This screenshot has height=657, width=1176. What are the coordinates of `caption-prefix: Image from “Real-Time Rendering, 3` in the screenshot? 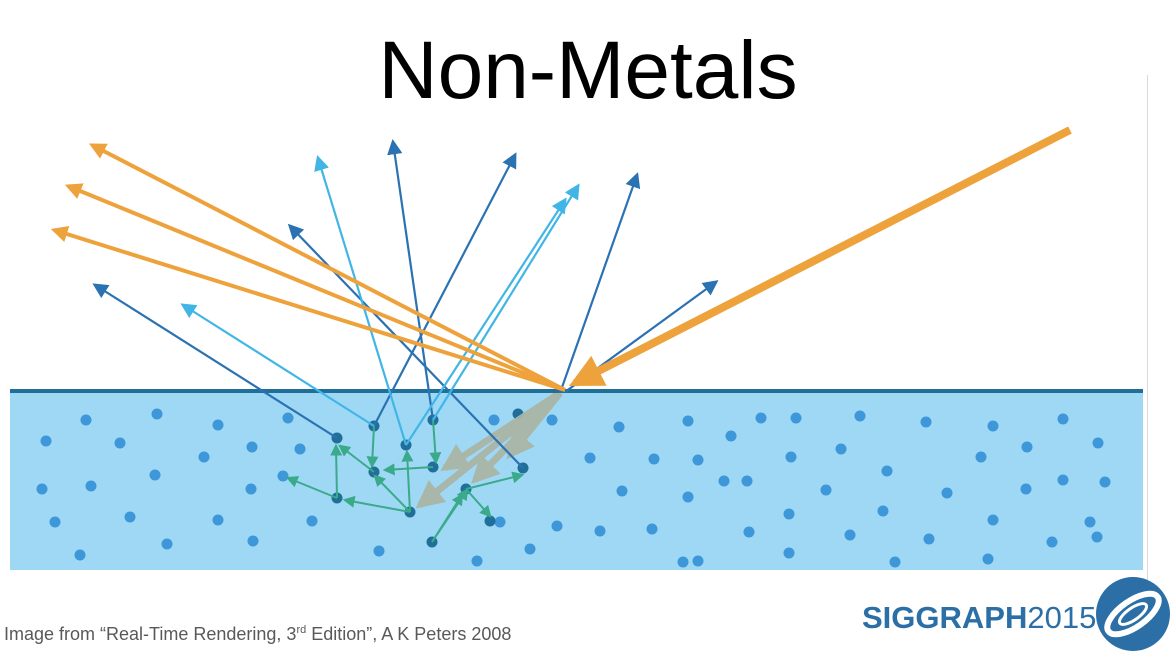 It's located at (150, 634).